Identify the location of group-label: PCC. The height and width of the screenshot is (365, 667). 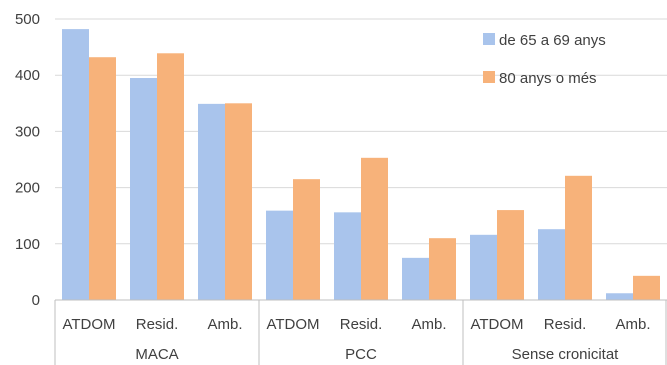
(361, 354).